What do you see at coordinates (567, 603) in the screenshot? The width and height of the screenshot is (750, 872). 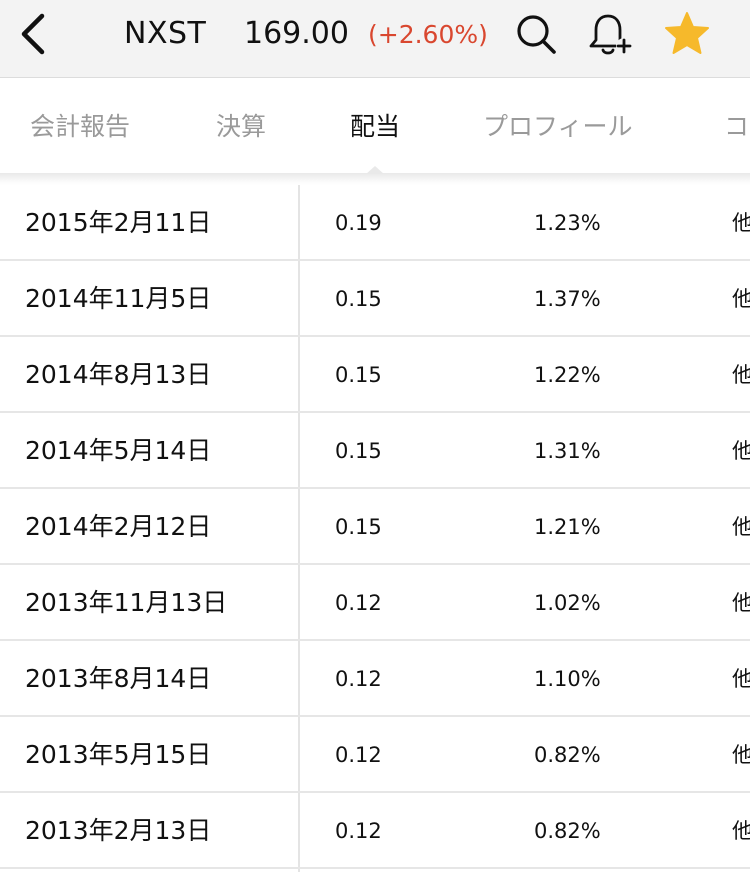 I see `dividend-yield: 1.02%` at bounding box center [567, 603].